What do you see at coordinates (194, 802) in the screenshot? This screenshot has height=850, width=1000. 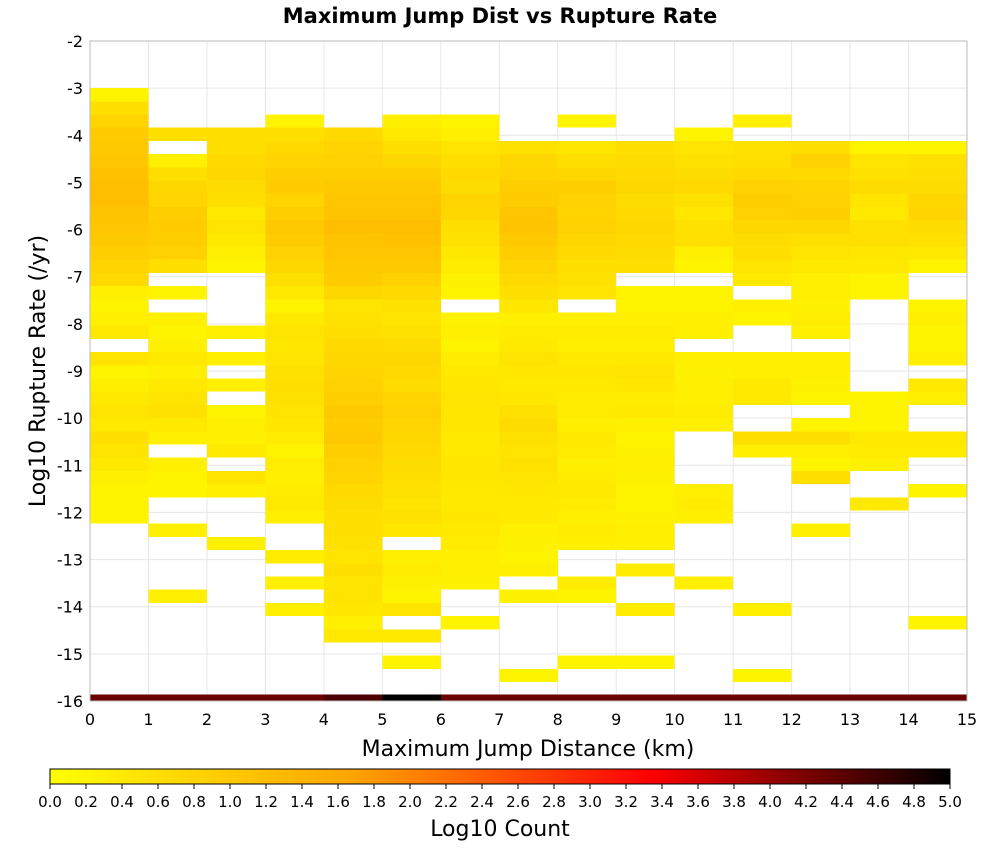 I see `colorbar-tick-label: 0.8` at bounding box center [194, 802].